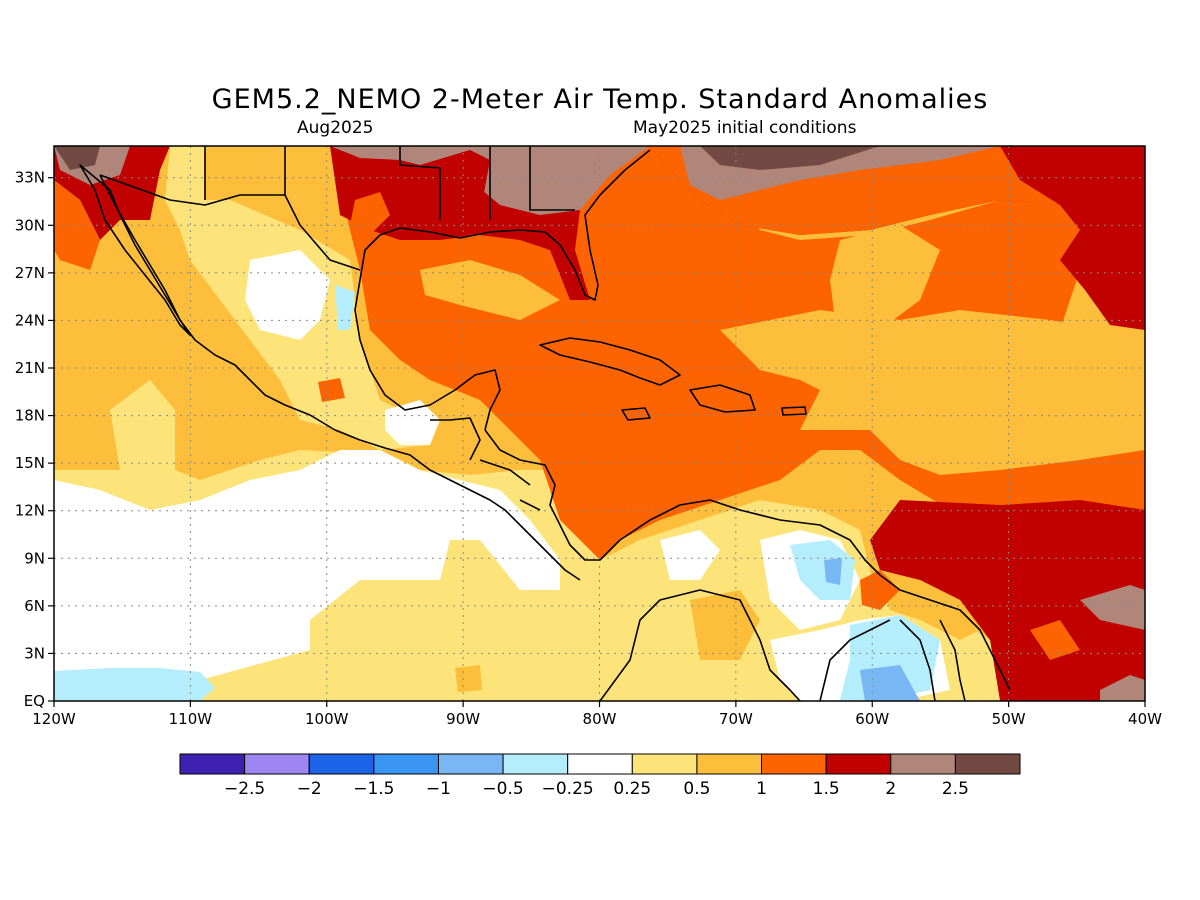 The image size is (1200, 900). Describe the element at coordinates (34, 558) in the screenshot. I see `y-tick-label: 9N` at that location.